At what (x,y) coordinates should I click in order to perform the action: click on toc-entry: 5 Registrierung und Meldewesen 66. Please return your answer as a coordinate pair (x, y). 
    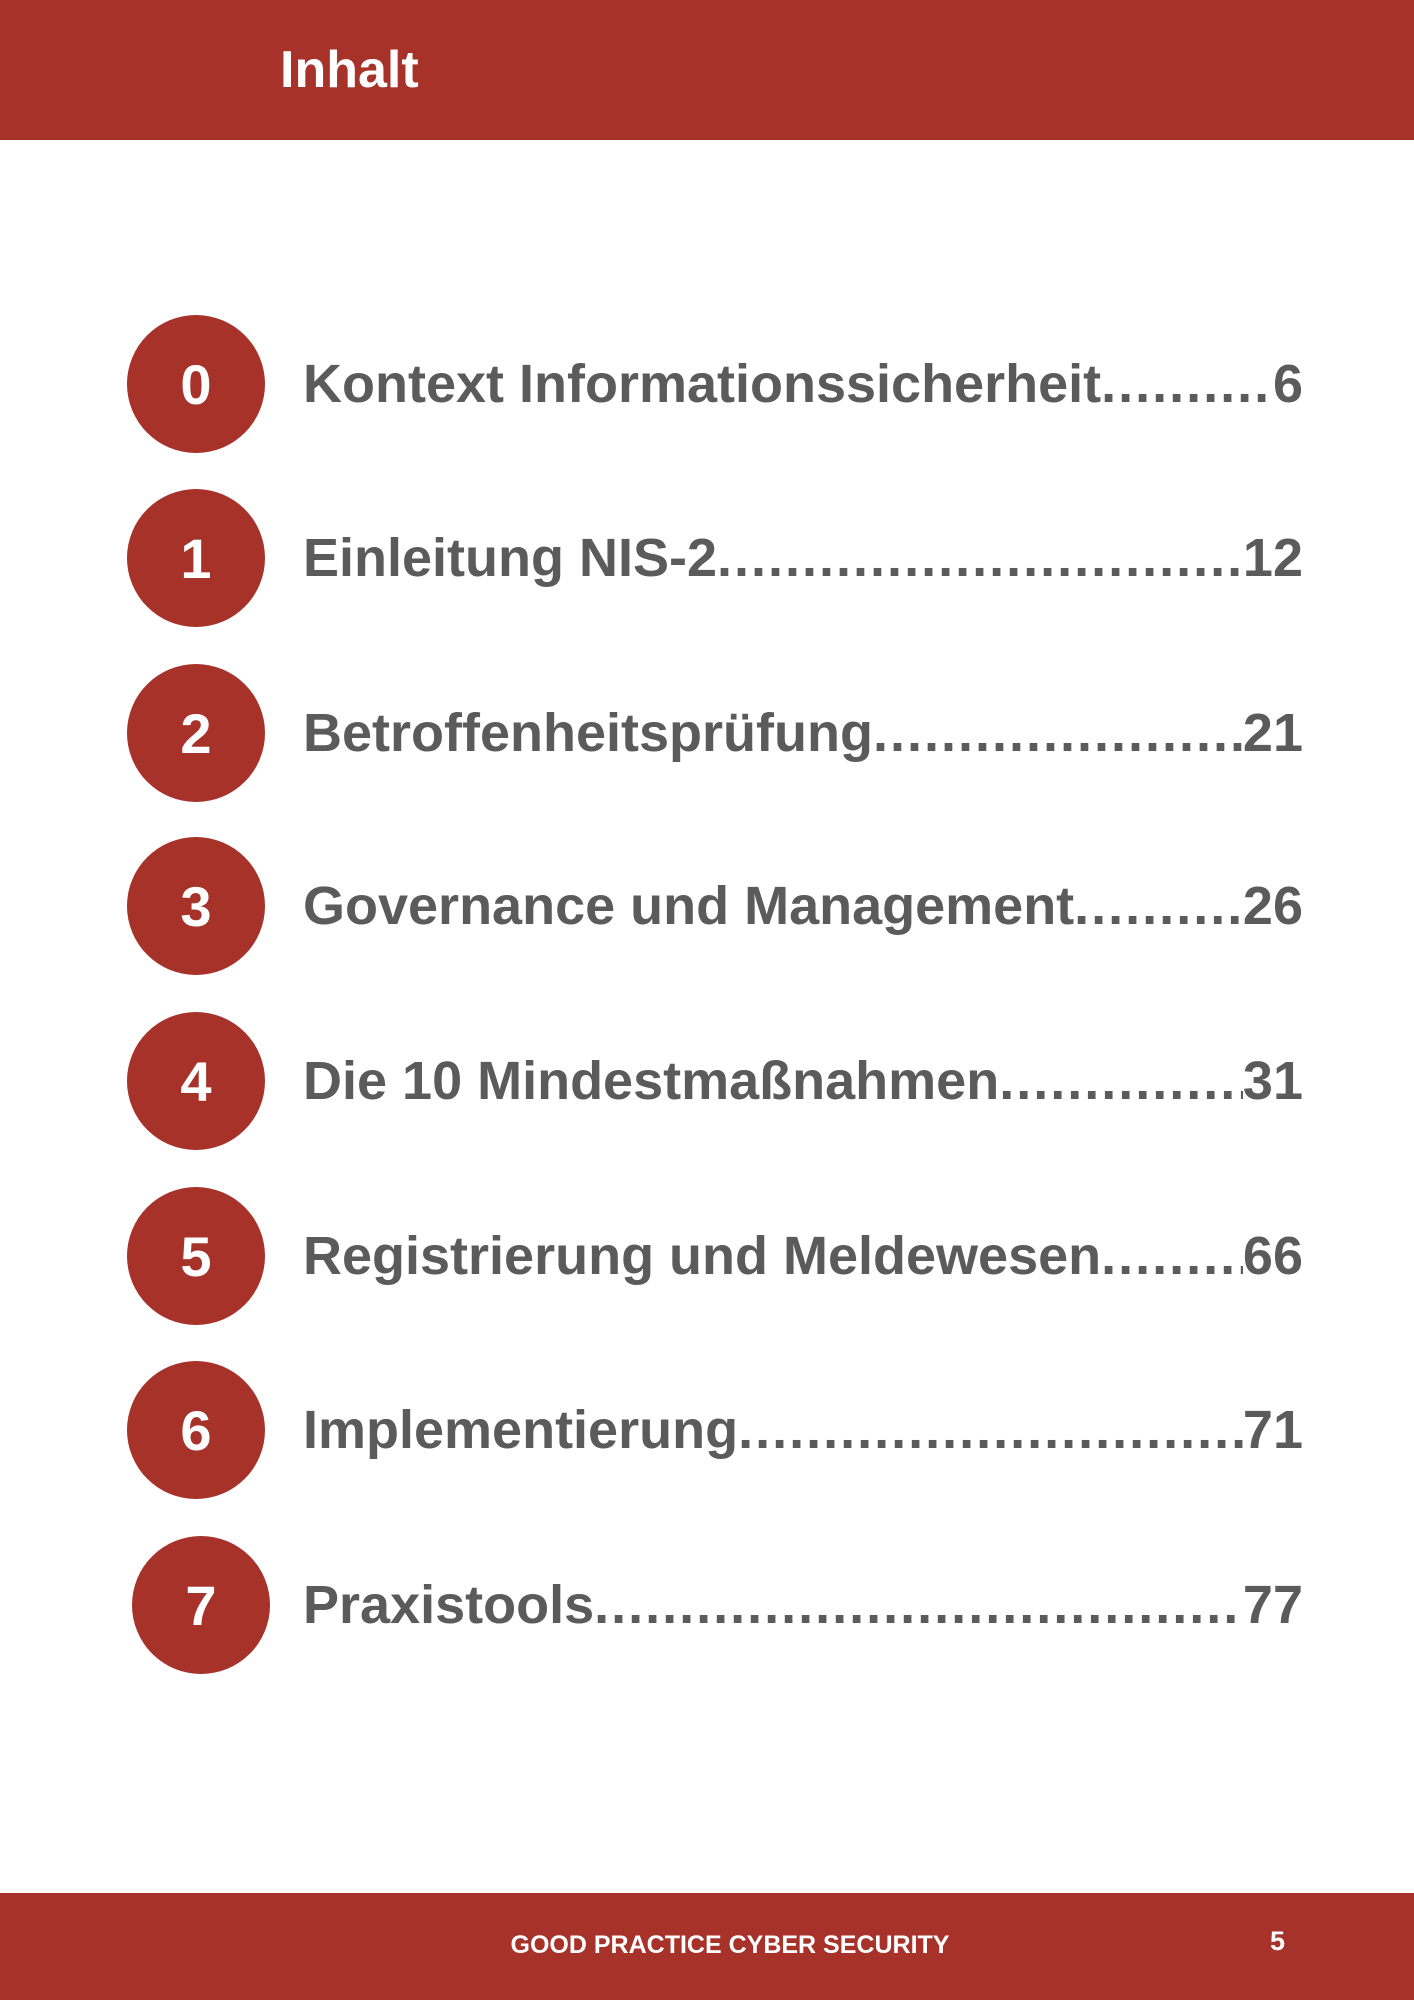
    Looking at the image, I should click on (707, 1256).